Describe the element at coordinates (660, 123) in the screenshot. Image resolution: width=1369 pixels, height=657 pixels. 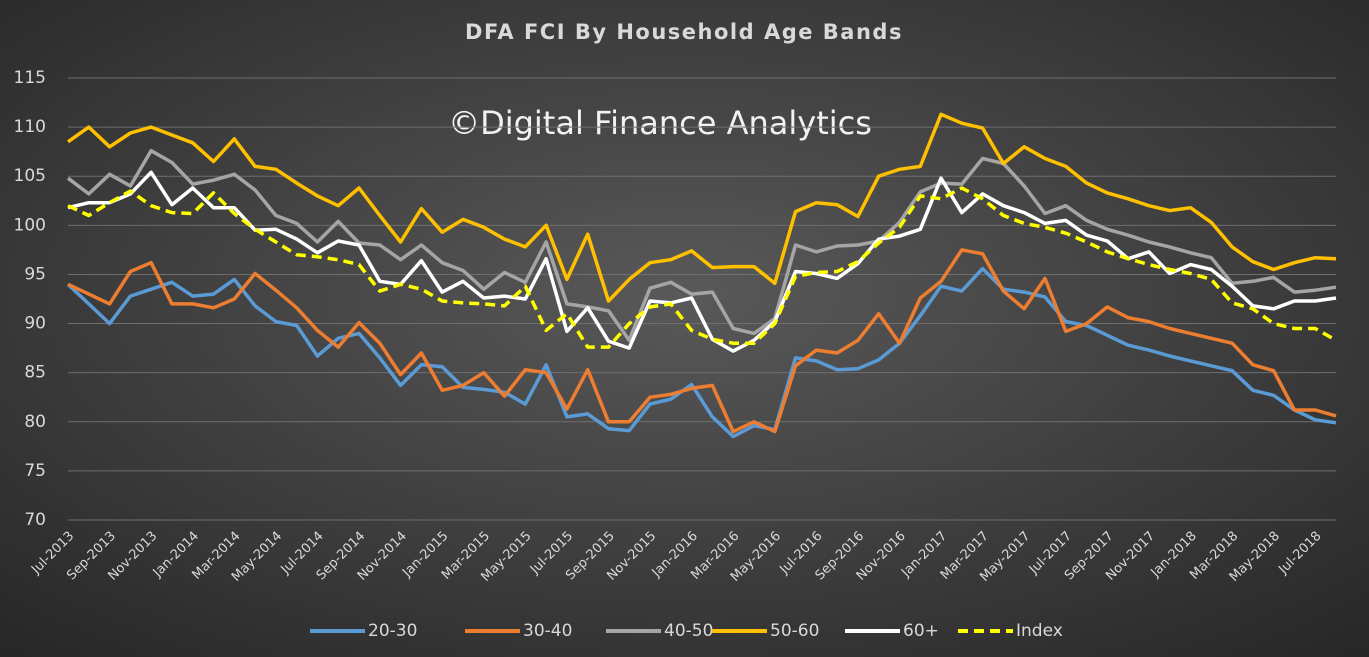
I see `annotation: ©Digital Finance Analytics` at that location.